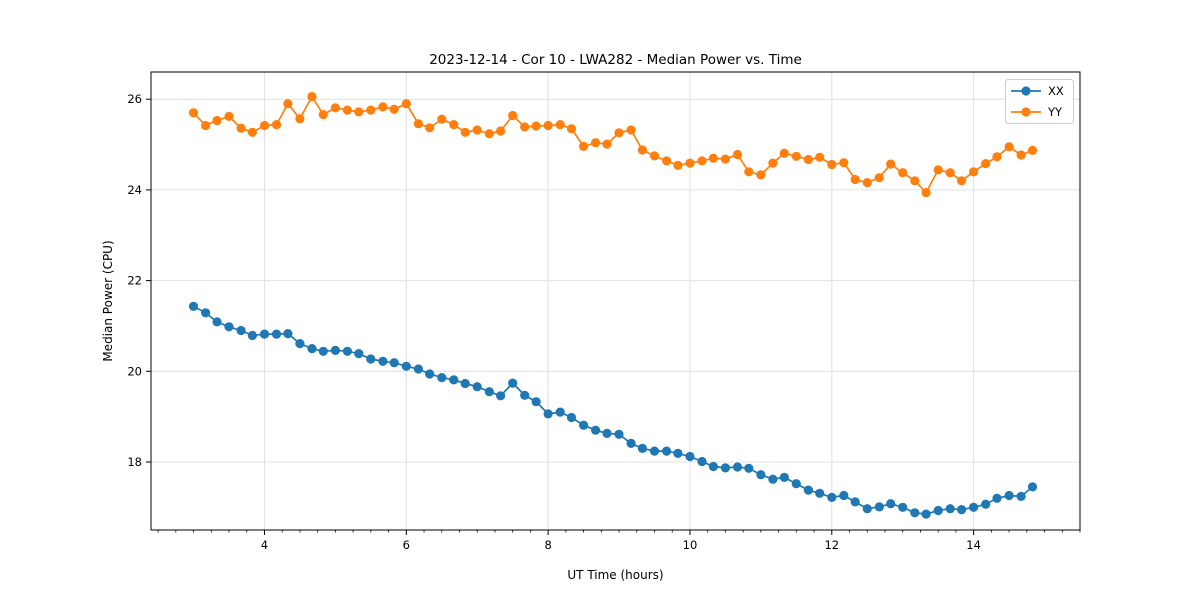 The image size is (1200, 600). What do you see at coordinates (1037, 91) in the screenshot?
I see `legend-entry-xx: XX` at bounding box center [1037, 91].